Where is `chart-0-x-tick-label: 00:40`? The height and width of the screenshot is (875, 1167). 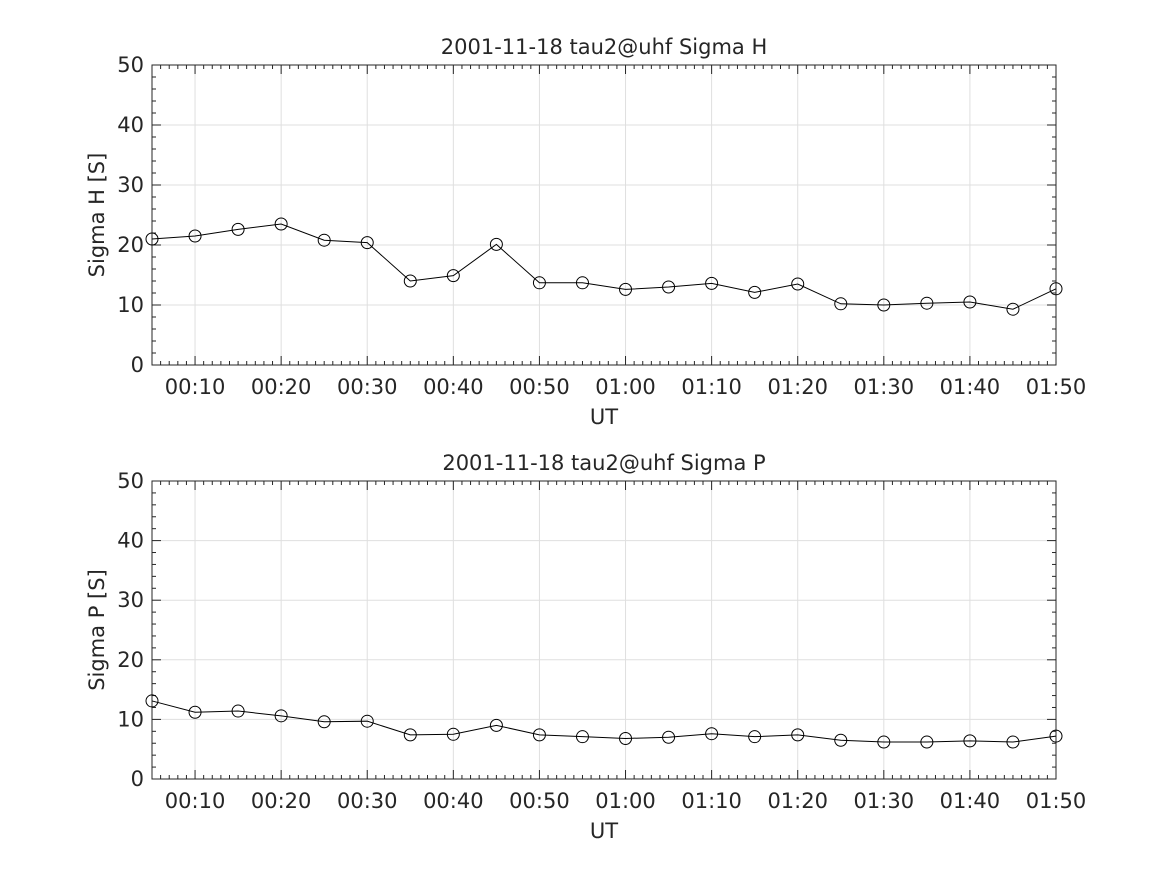 chart-0-x-tick-label: 00:40 is located at coordinates (453, 387).